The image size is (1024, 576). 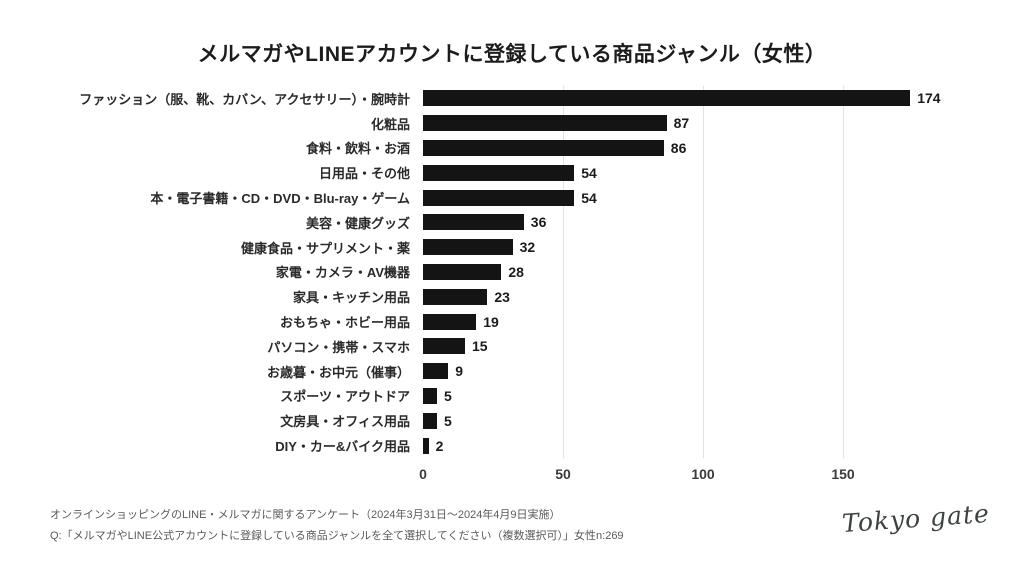 I want to click on bar-track: 174, so click(x=703, y=98).